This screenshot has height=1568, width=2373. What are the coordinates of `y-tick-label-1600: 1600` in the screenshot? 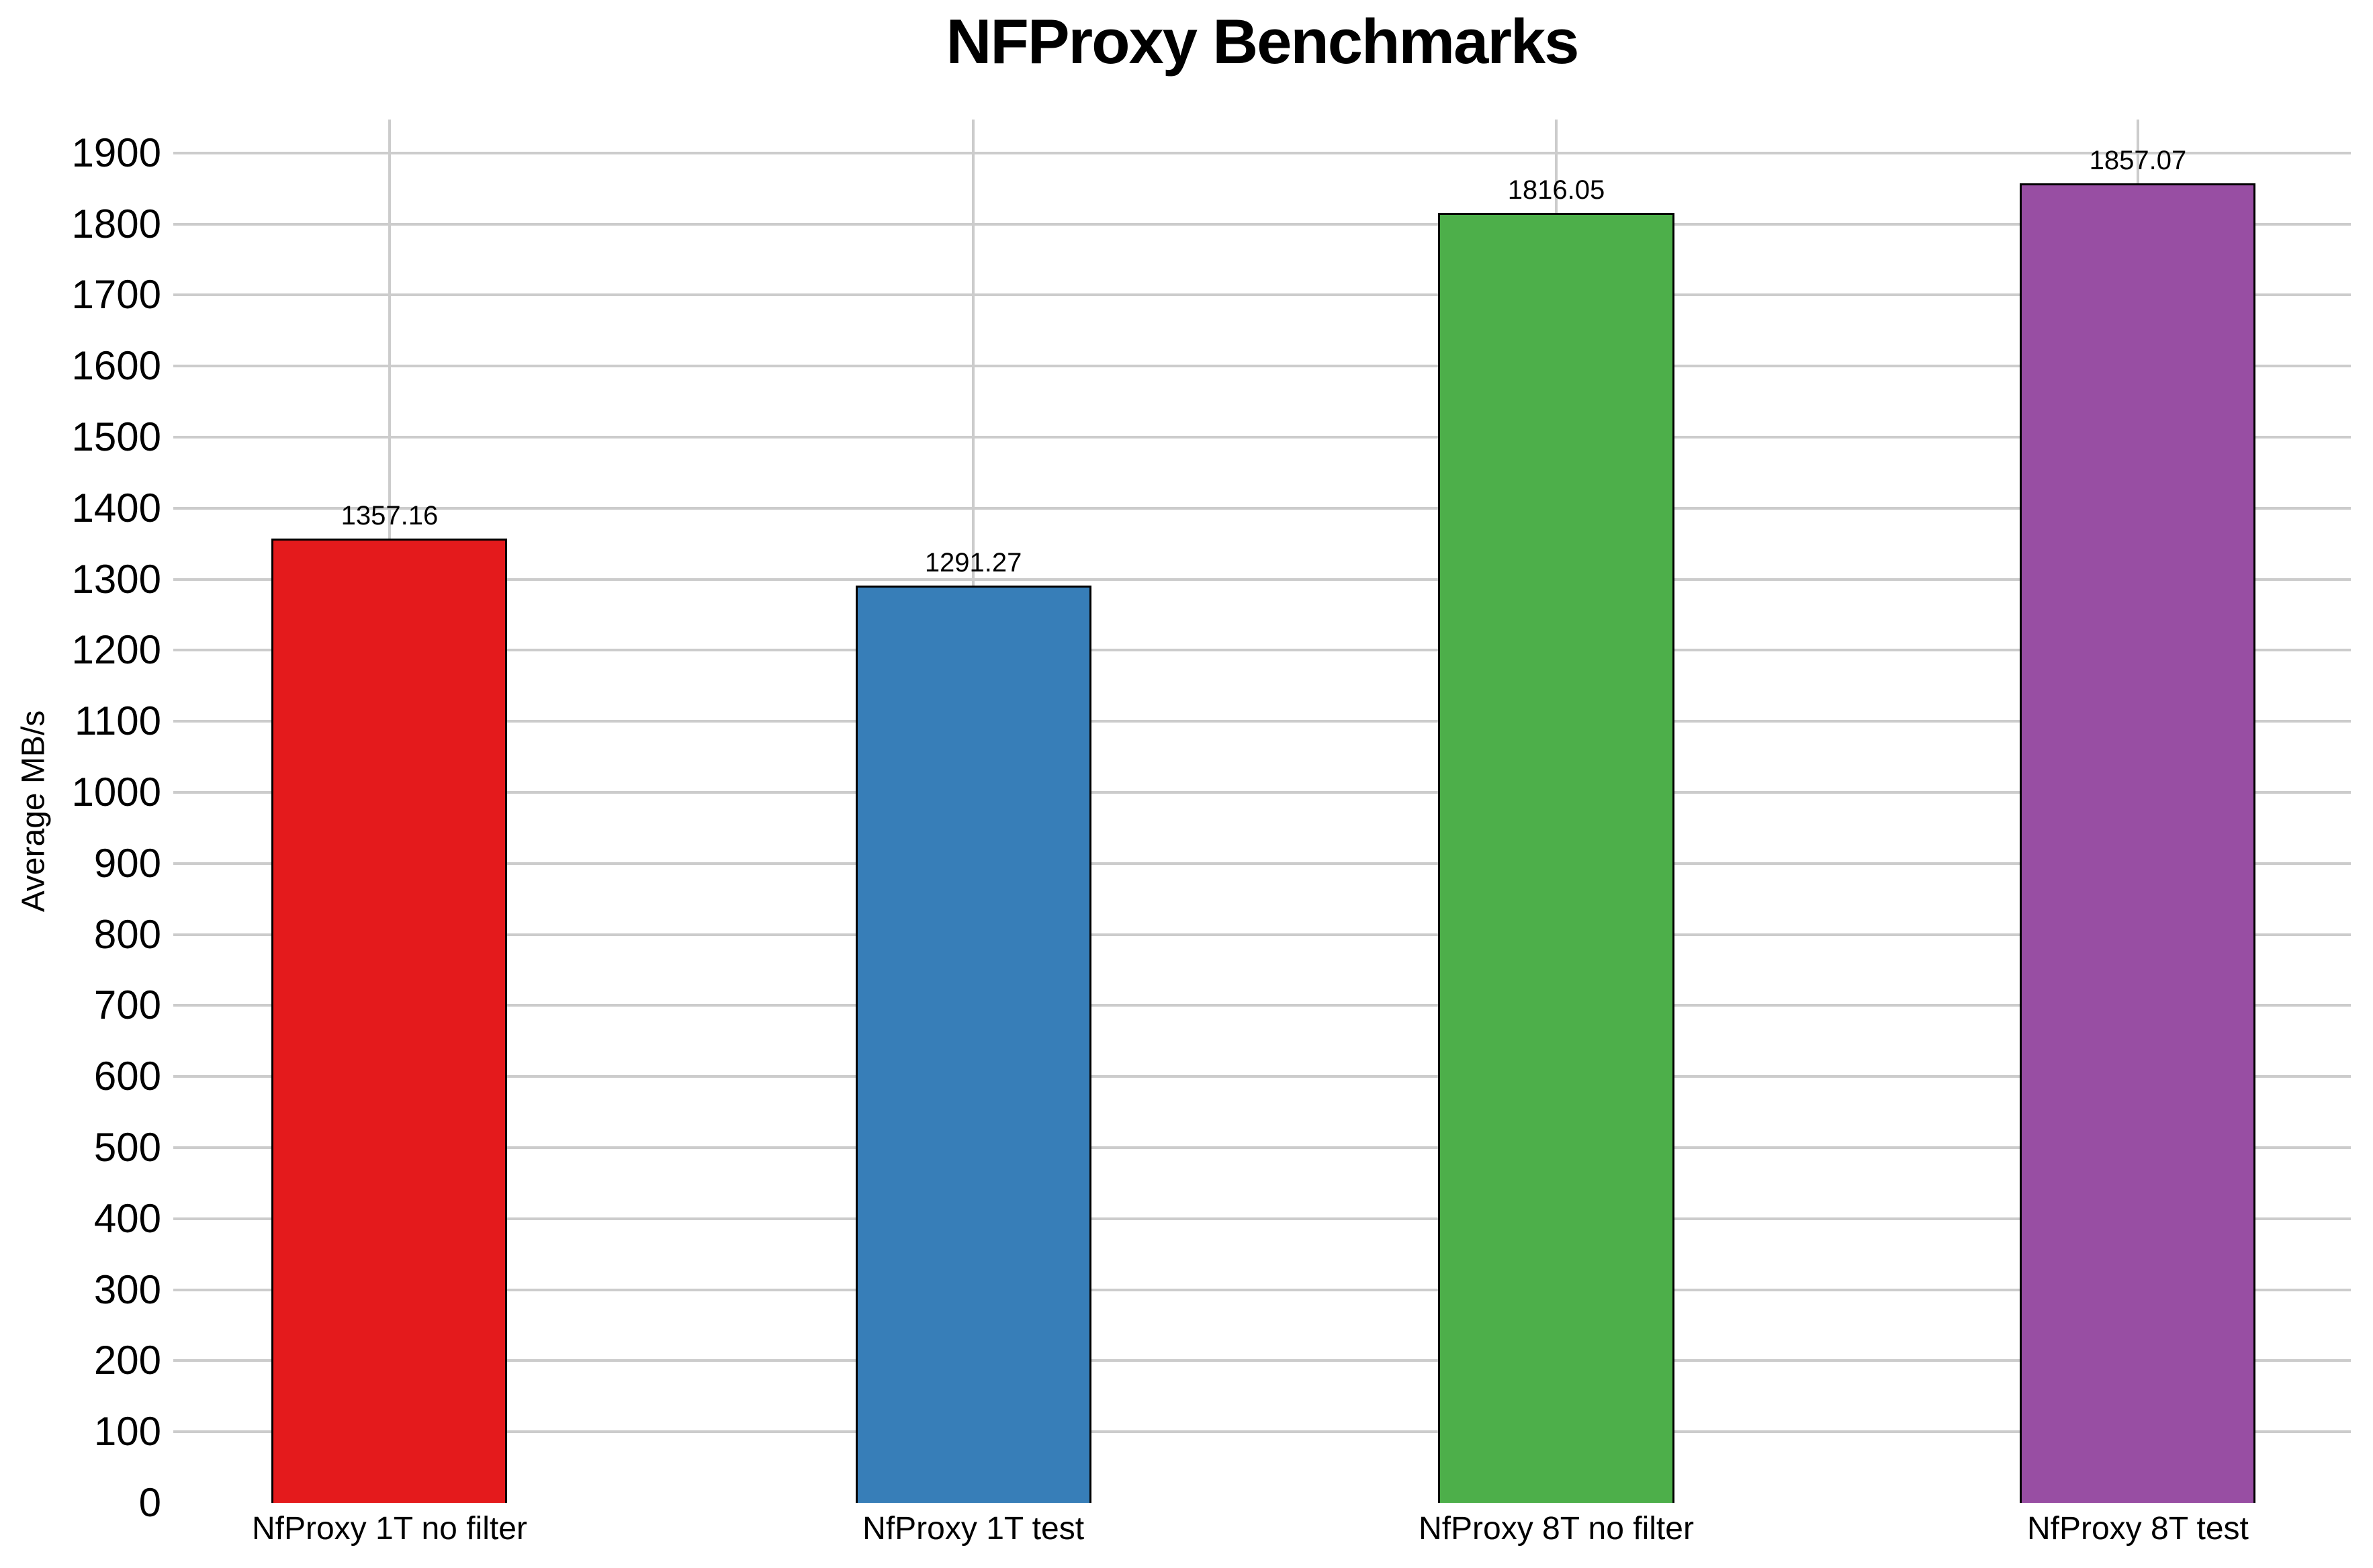 It's located at (116, 366).